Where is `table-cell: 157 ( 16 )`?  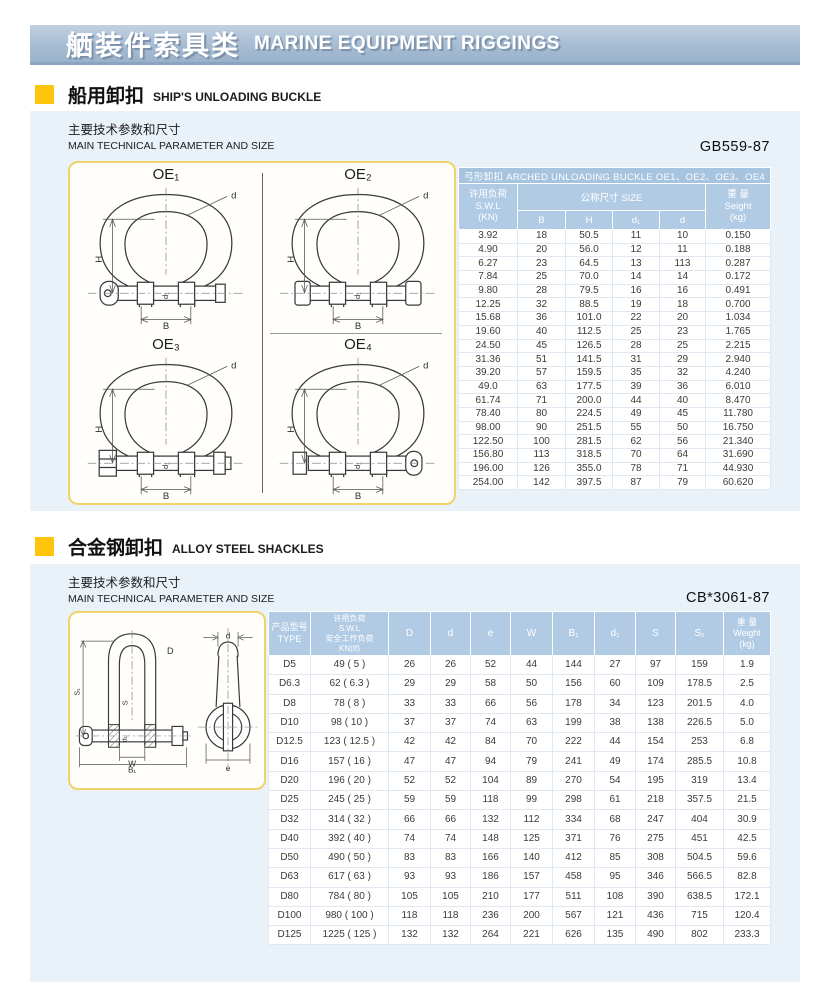
table-cell: 157 ( 16 ) is located at coordinates (349, 761).